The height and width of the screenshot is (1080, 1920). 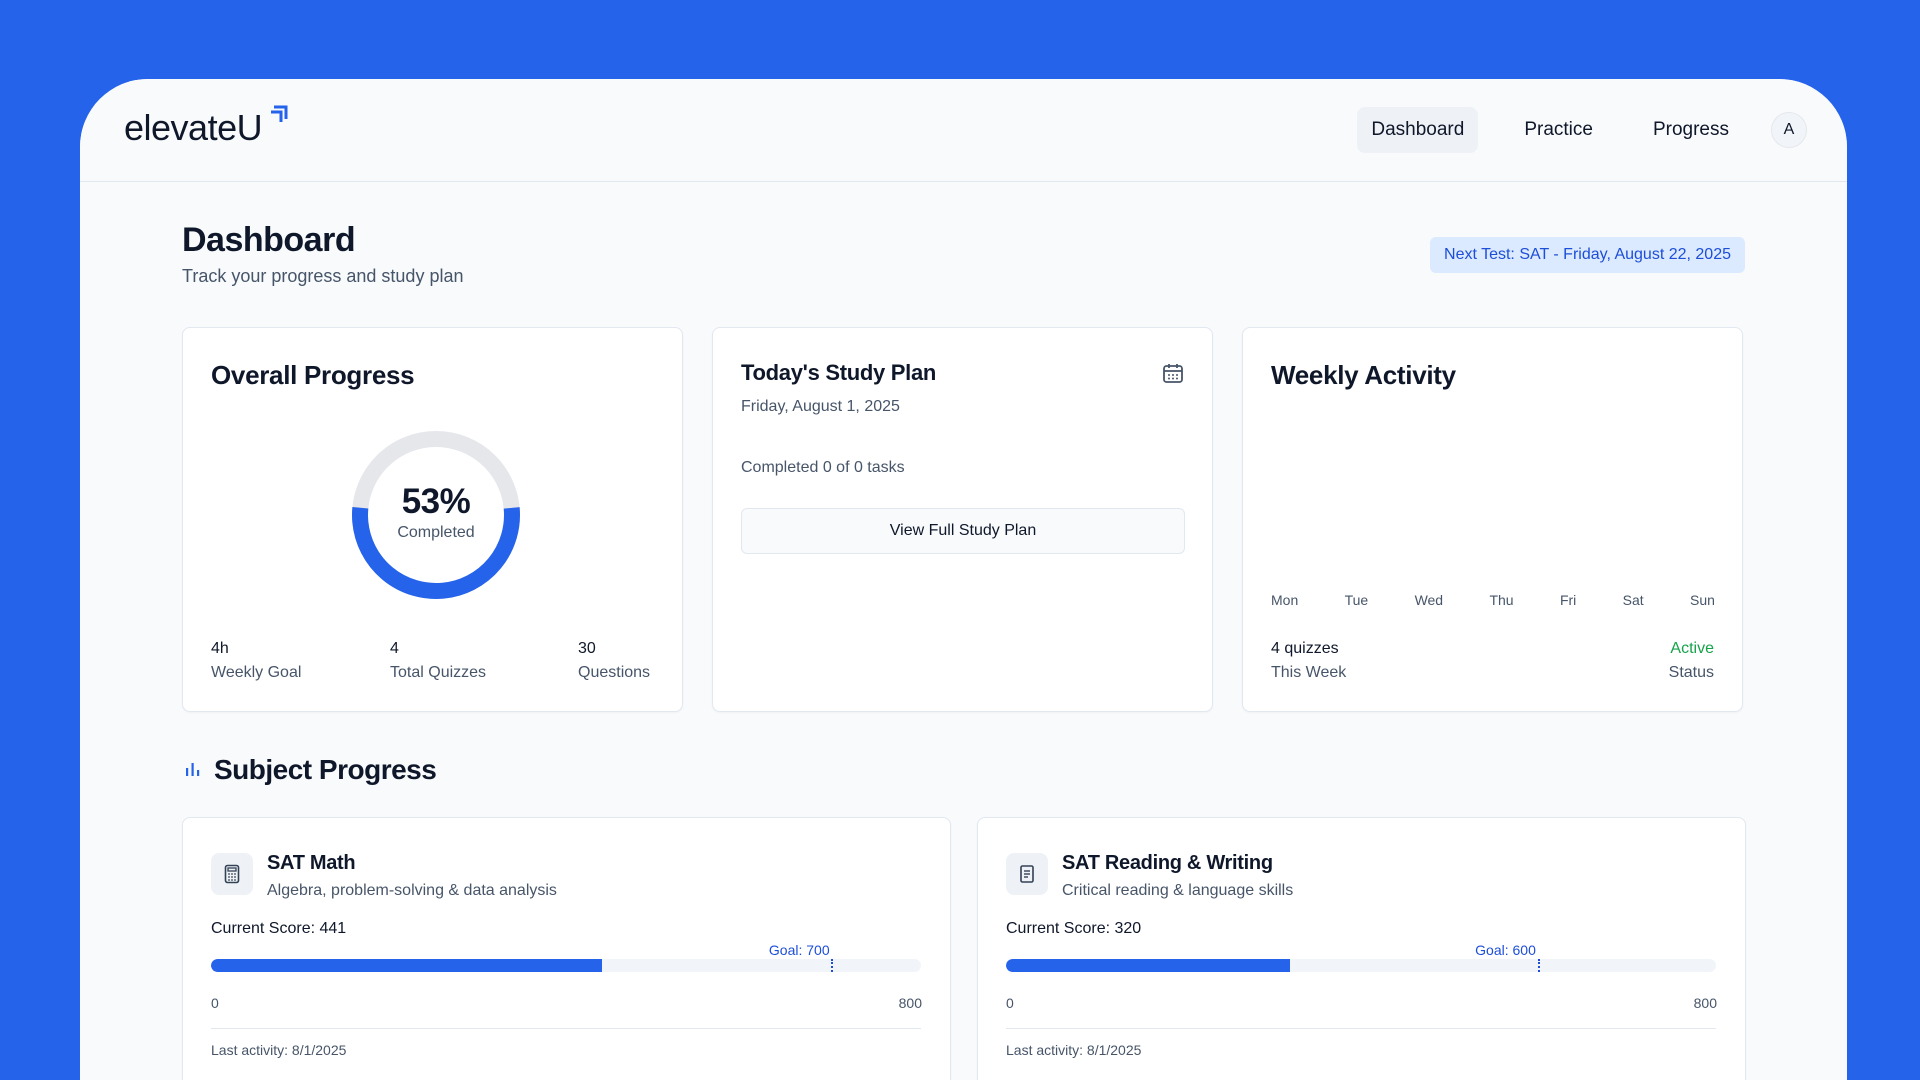 I want to click on progress-ring-chart, so click(x=436, y=515).